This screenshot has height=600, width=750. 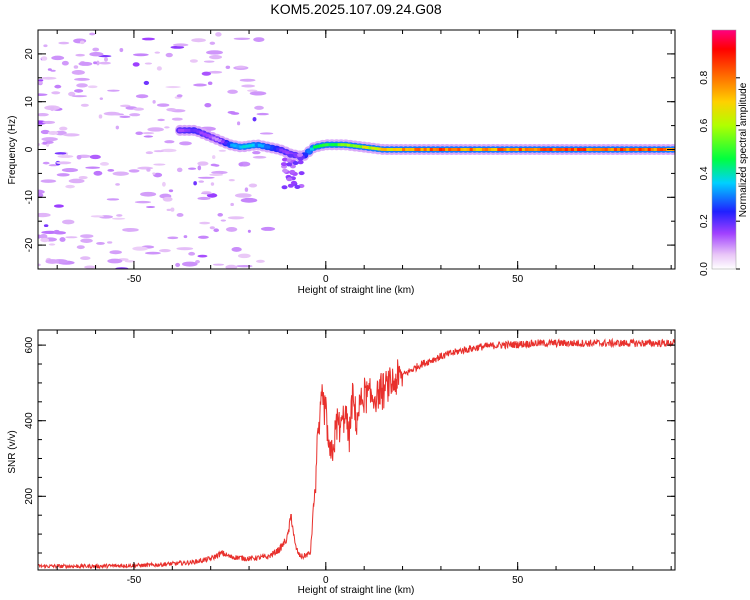 I want to click on colorbar-label: Normalized spectral amplitude, so click(x=743, y=149).